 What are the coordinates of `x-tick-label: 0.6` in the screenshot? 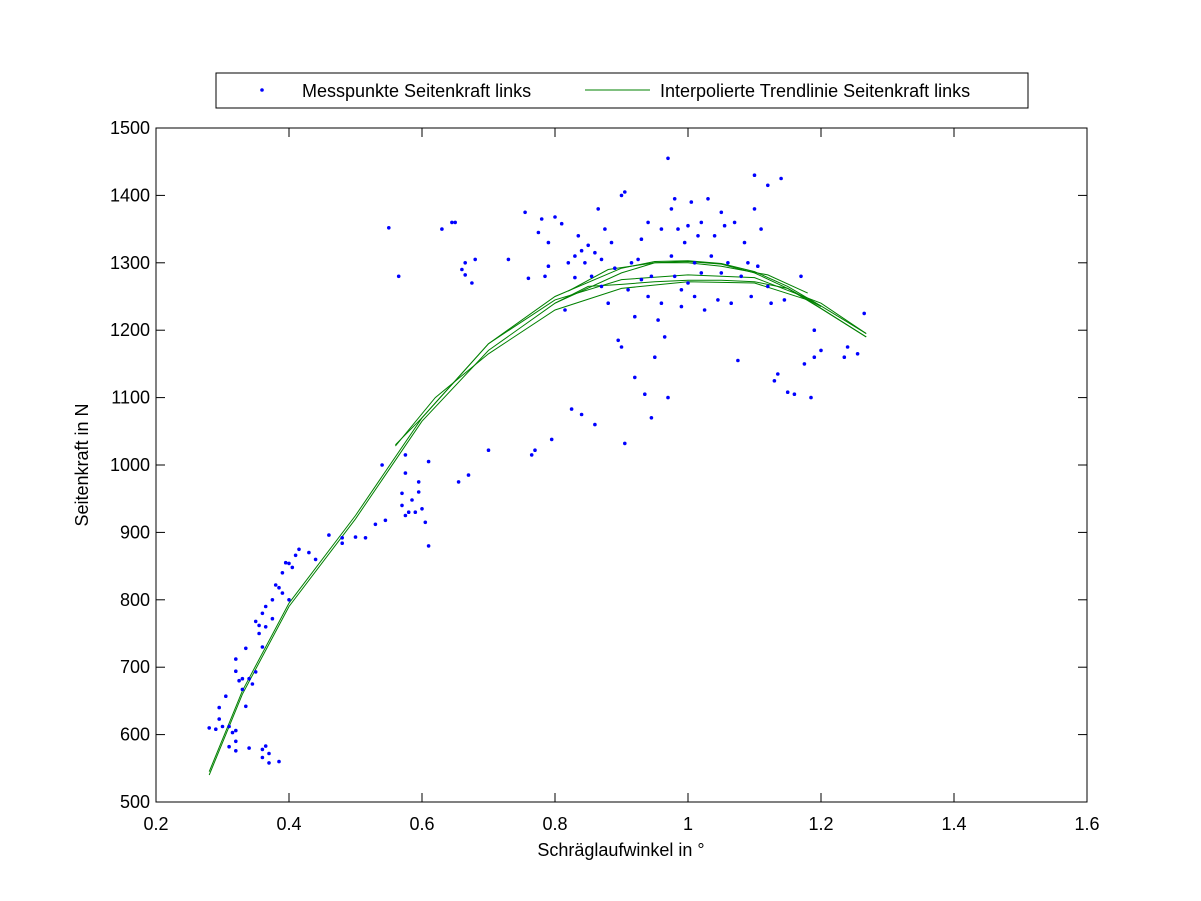 It's located at (421, 824).